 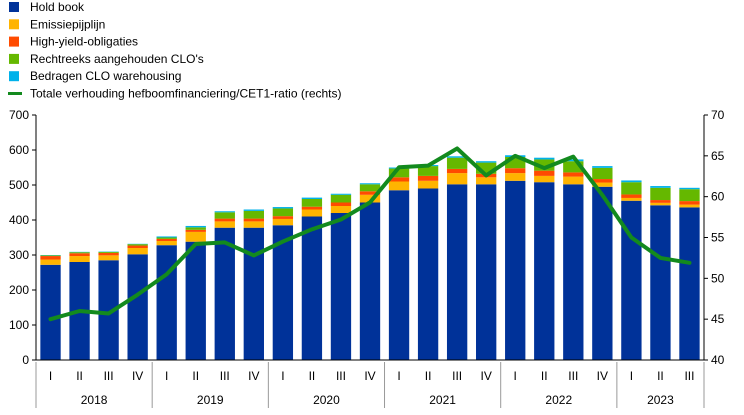 I want to click on legend-label-0: Hold book, so click(x=57, y=7).